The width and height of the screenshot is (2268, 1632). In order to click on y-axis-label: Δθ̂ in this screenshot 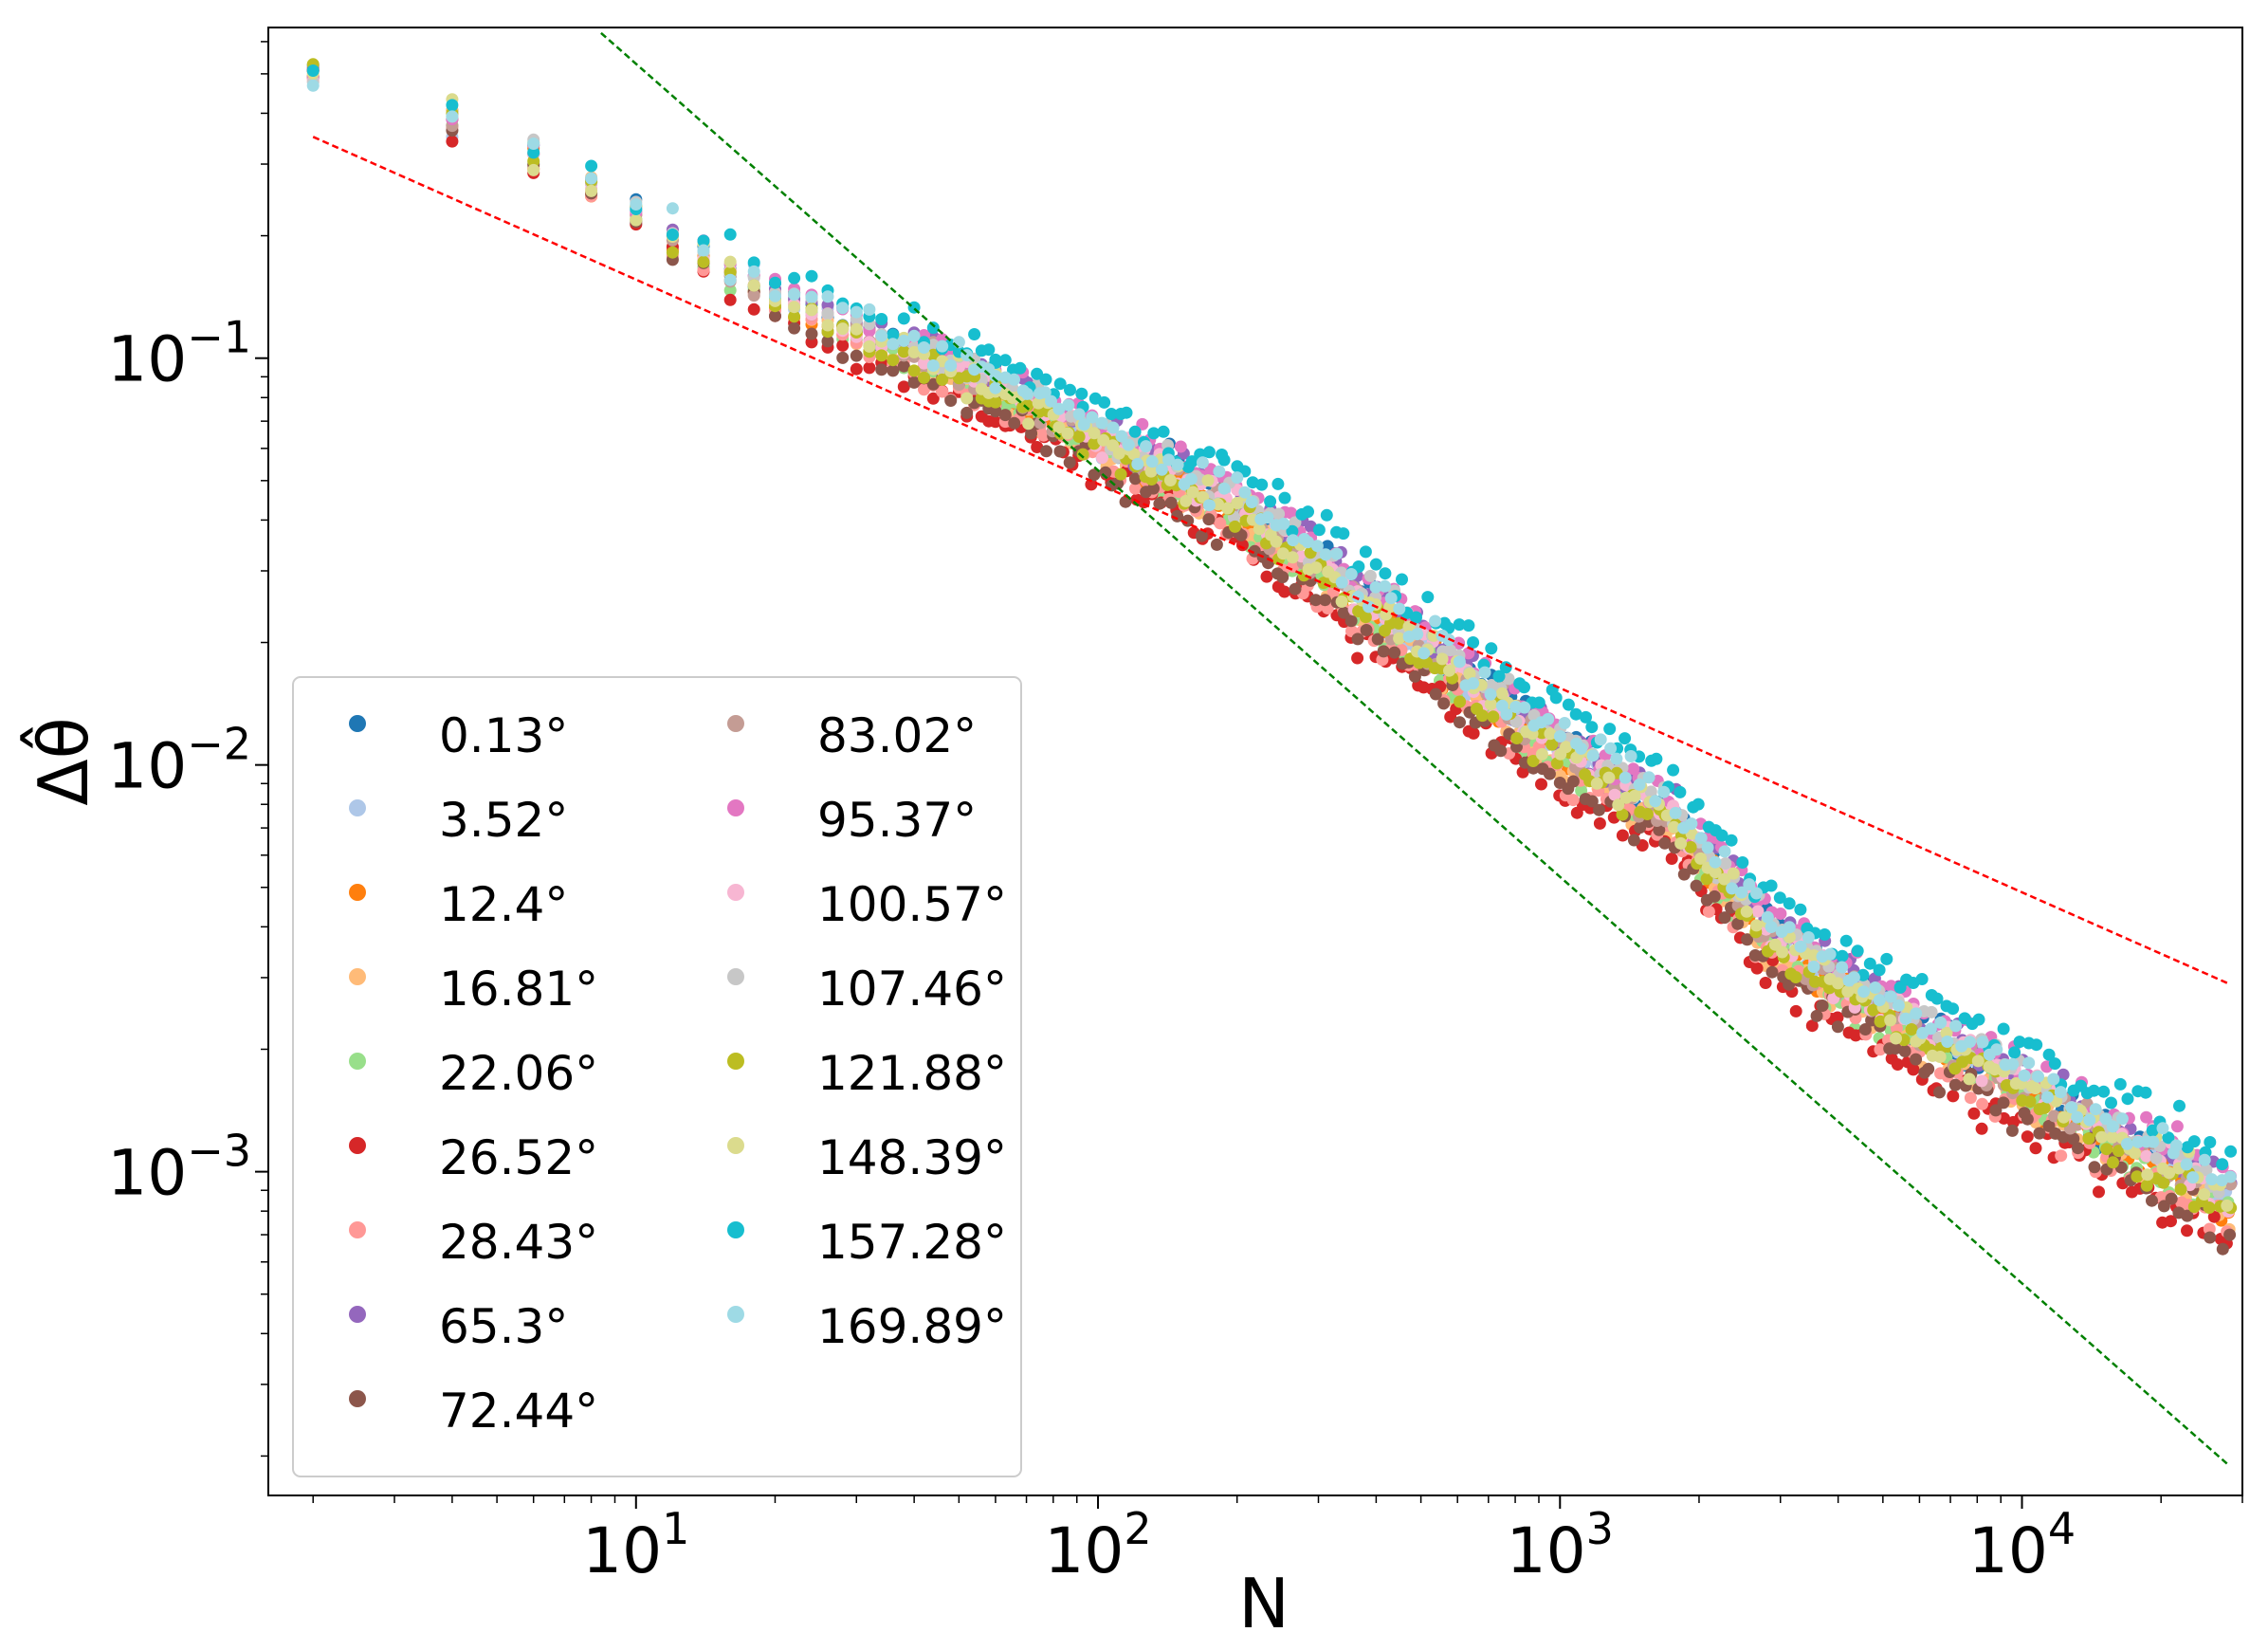, I will do `click(62, 761)`.